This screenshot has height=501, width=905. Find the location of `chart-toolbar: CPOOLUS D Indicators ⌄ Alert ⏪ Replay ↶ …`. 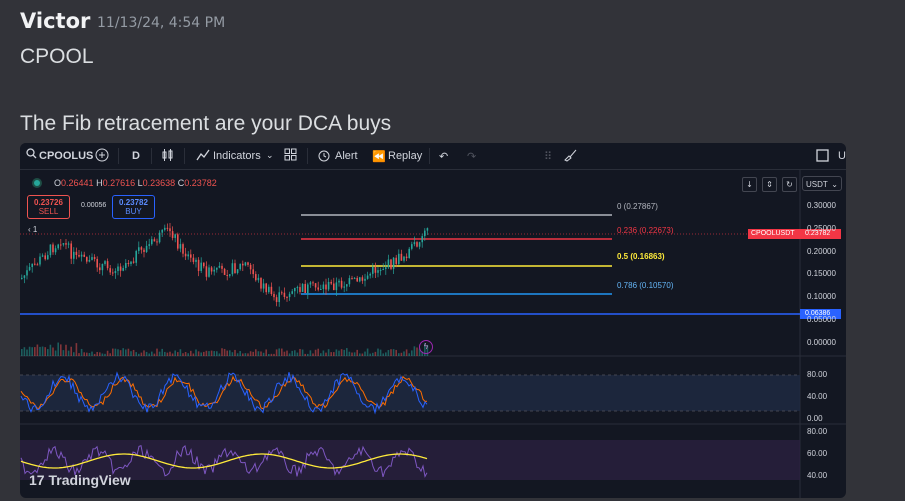

chart-toolbar: CPOOLUS D Indicators ⌄ Alert ⏪ Replay ↶ … is located at coordinates (433, 156).